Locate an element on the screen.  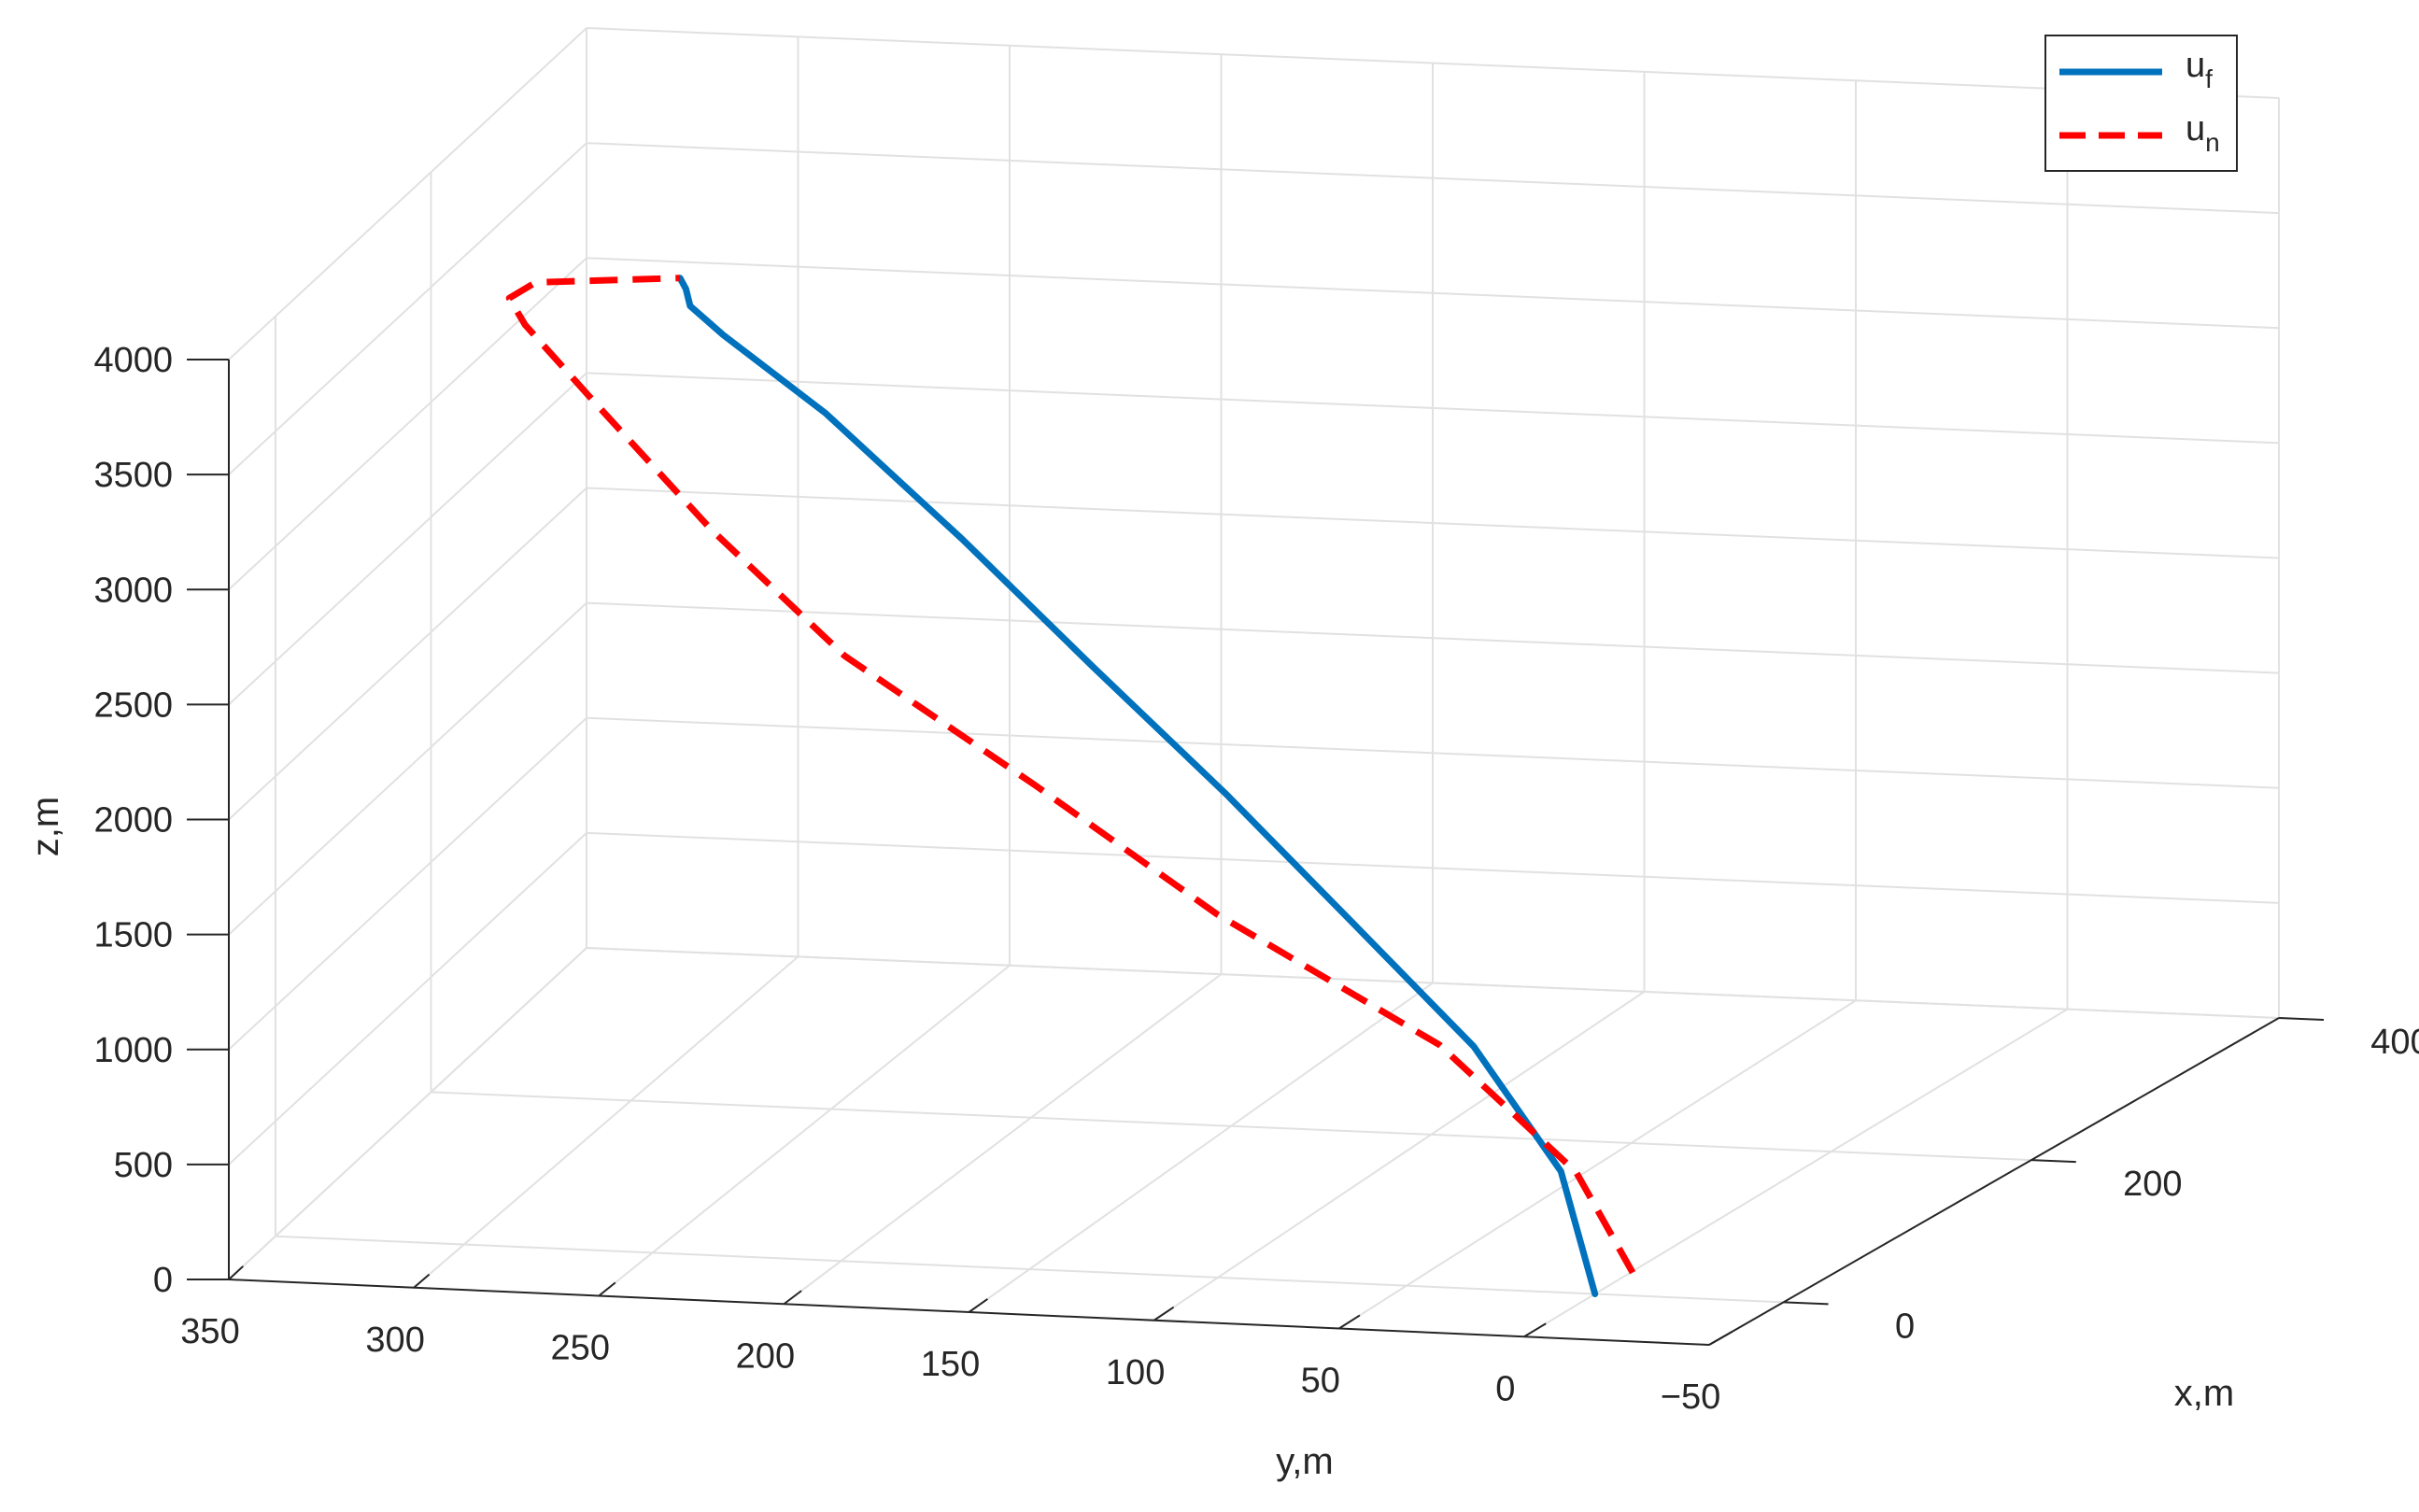
z-tick-label: 1500 is located at coordinates (133, 935).